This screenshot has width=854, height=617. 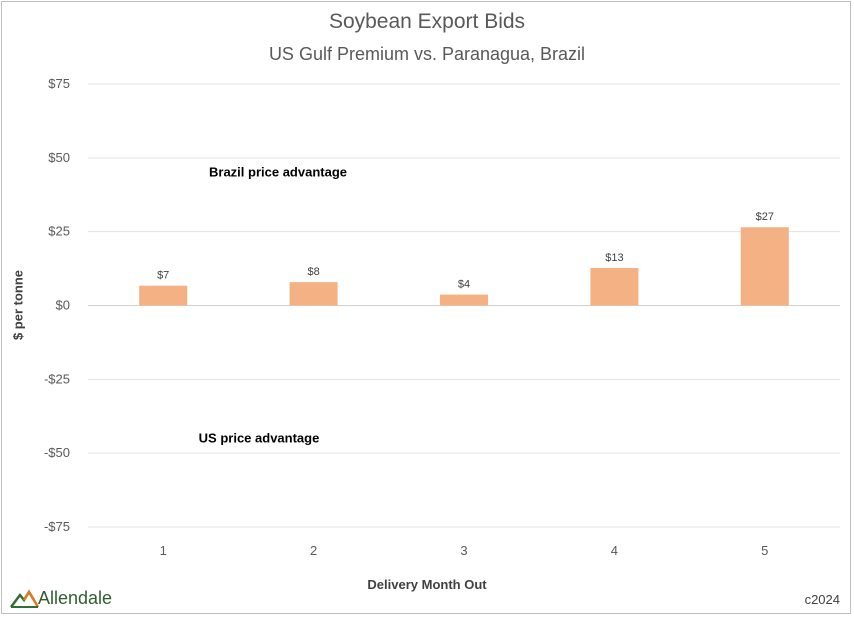 What do you see at coordinates (59, 231) in the screenshot?
I see `y-tick-label: $25` at bounding box center [59, 231].